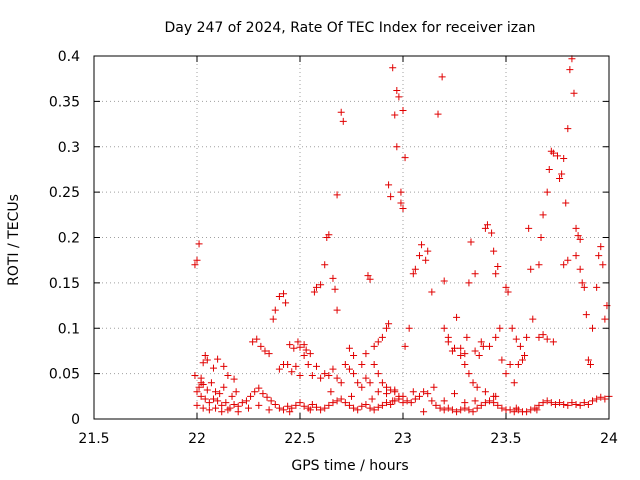 Image resolution: width=640 pixels, height=480 pixels. What do you see at coordinates (64, 284) in the screenshot?
I see `y-tick-label: 0.15` at bounding box center [64, 284].